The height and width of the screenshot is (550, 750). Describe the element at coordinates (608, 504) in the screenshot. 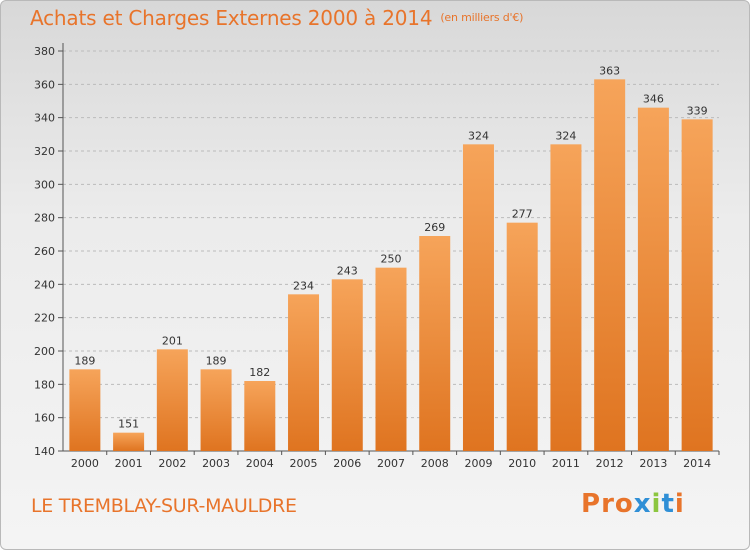

I see `logo-letter: r` at that location.